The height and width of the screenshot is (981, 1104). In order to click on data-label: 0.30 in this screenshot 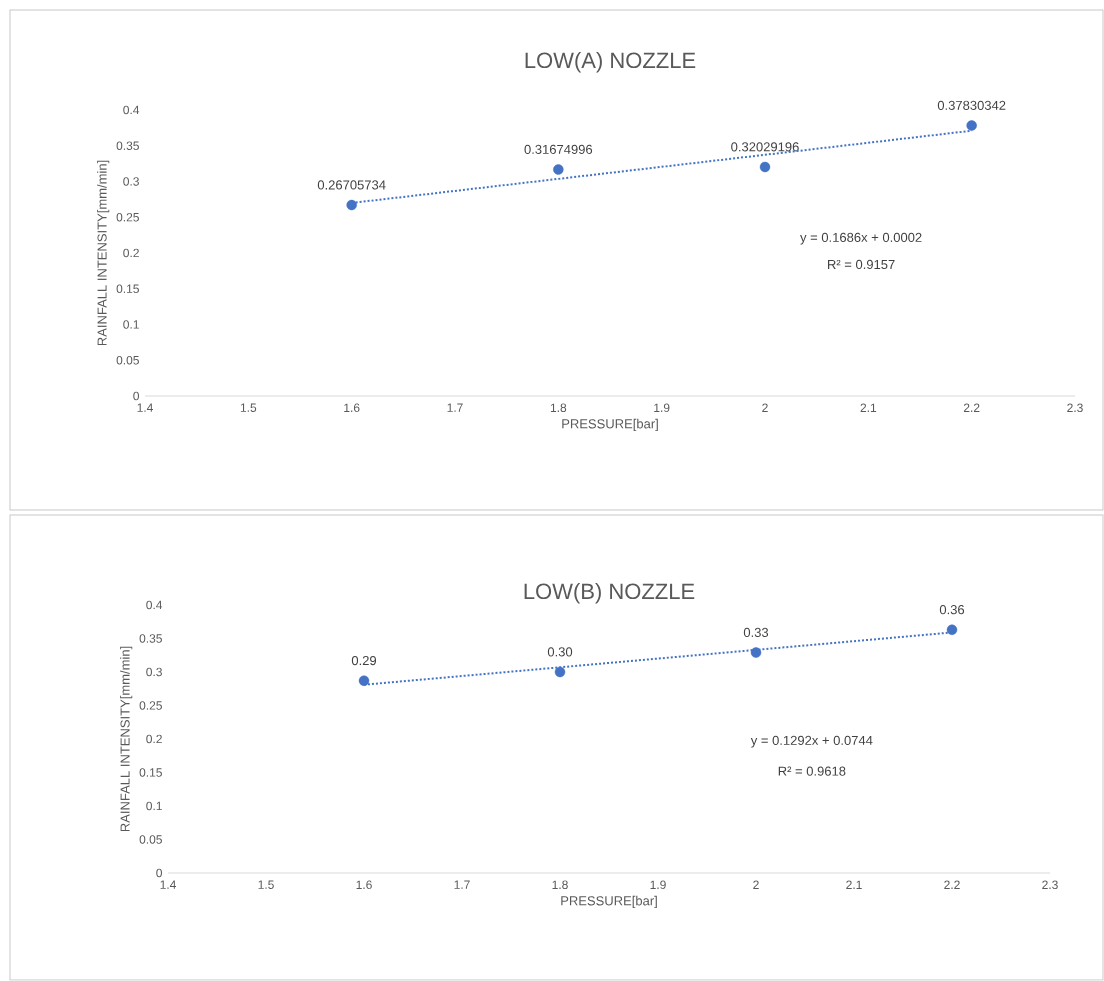, I will do `click(560, 652)`.